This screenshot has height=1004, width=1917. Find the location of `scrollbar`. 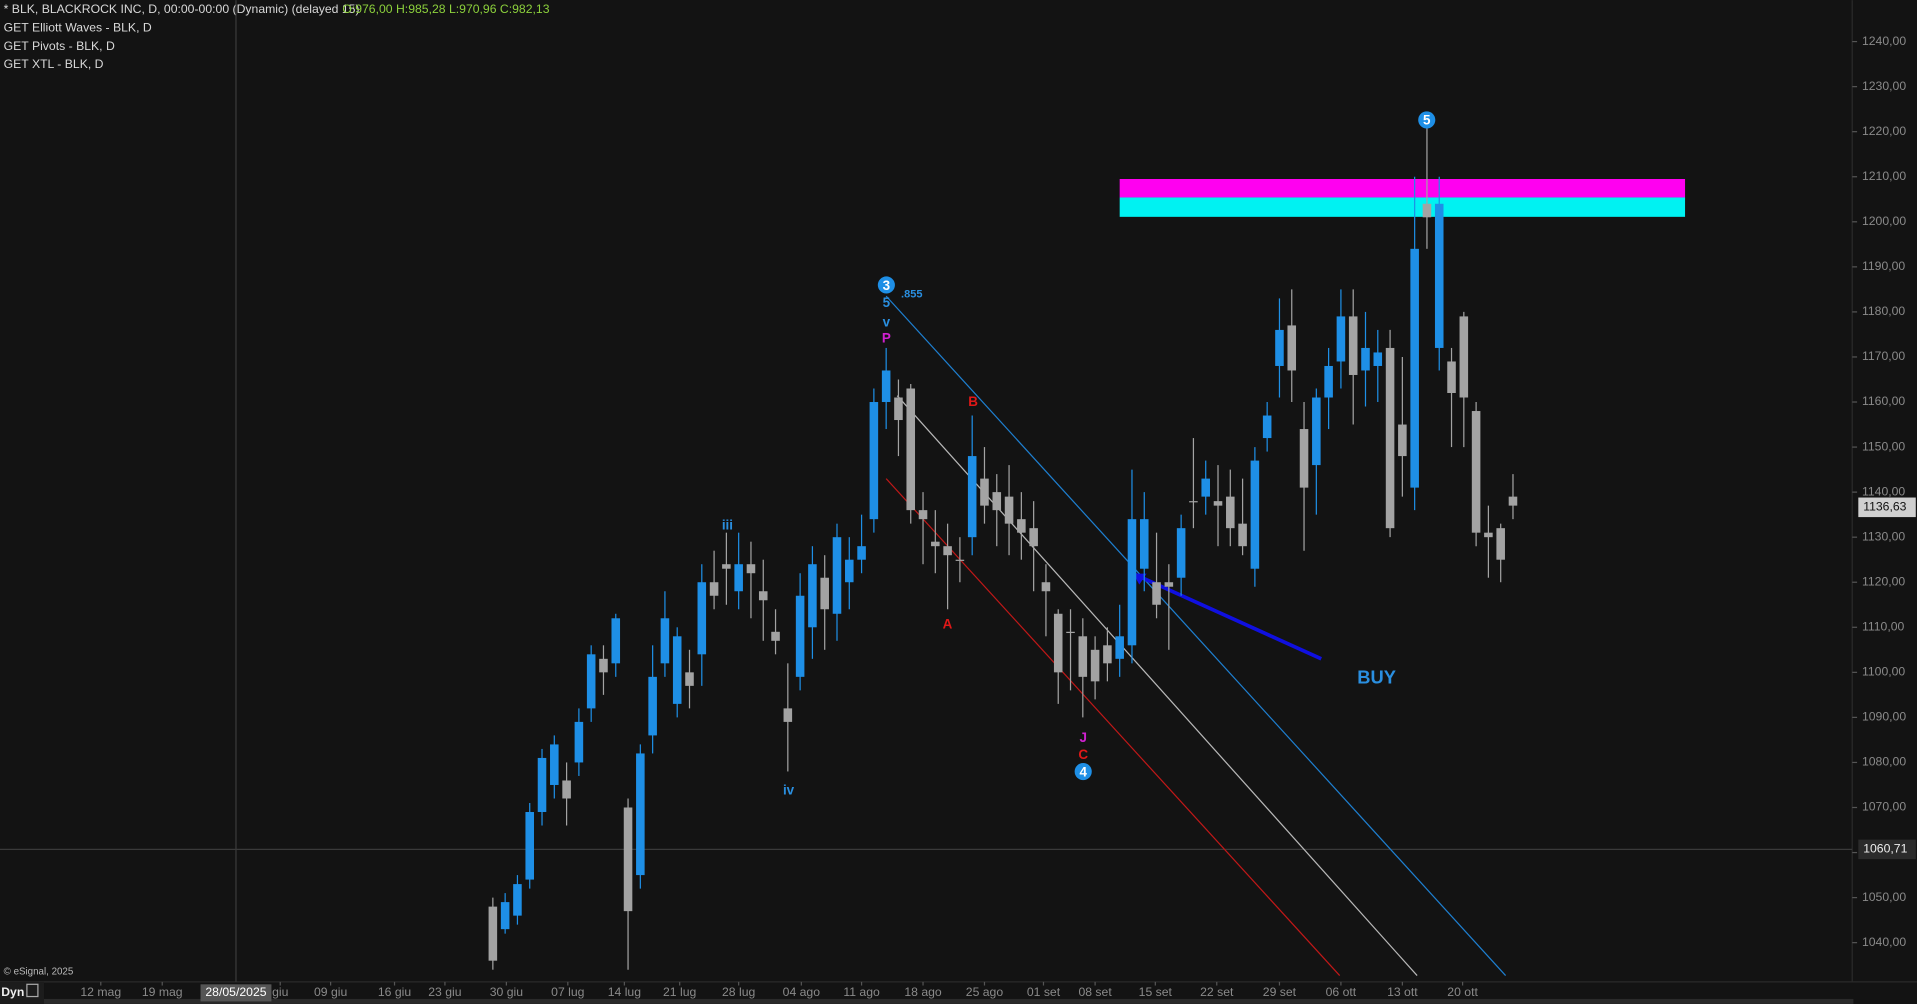

scrollbar is located at coordinates (949, 1001).